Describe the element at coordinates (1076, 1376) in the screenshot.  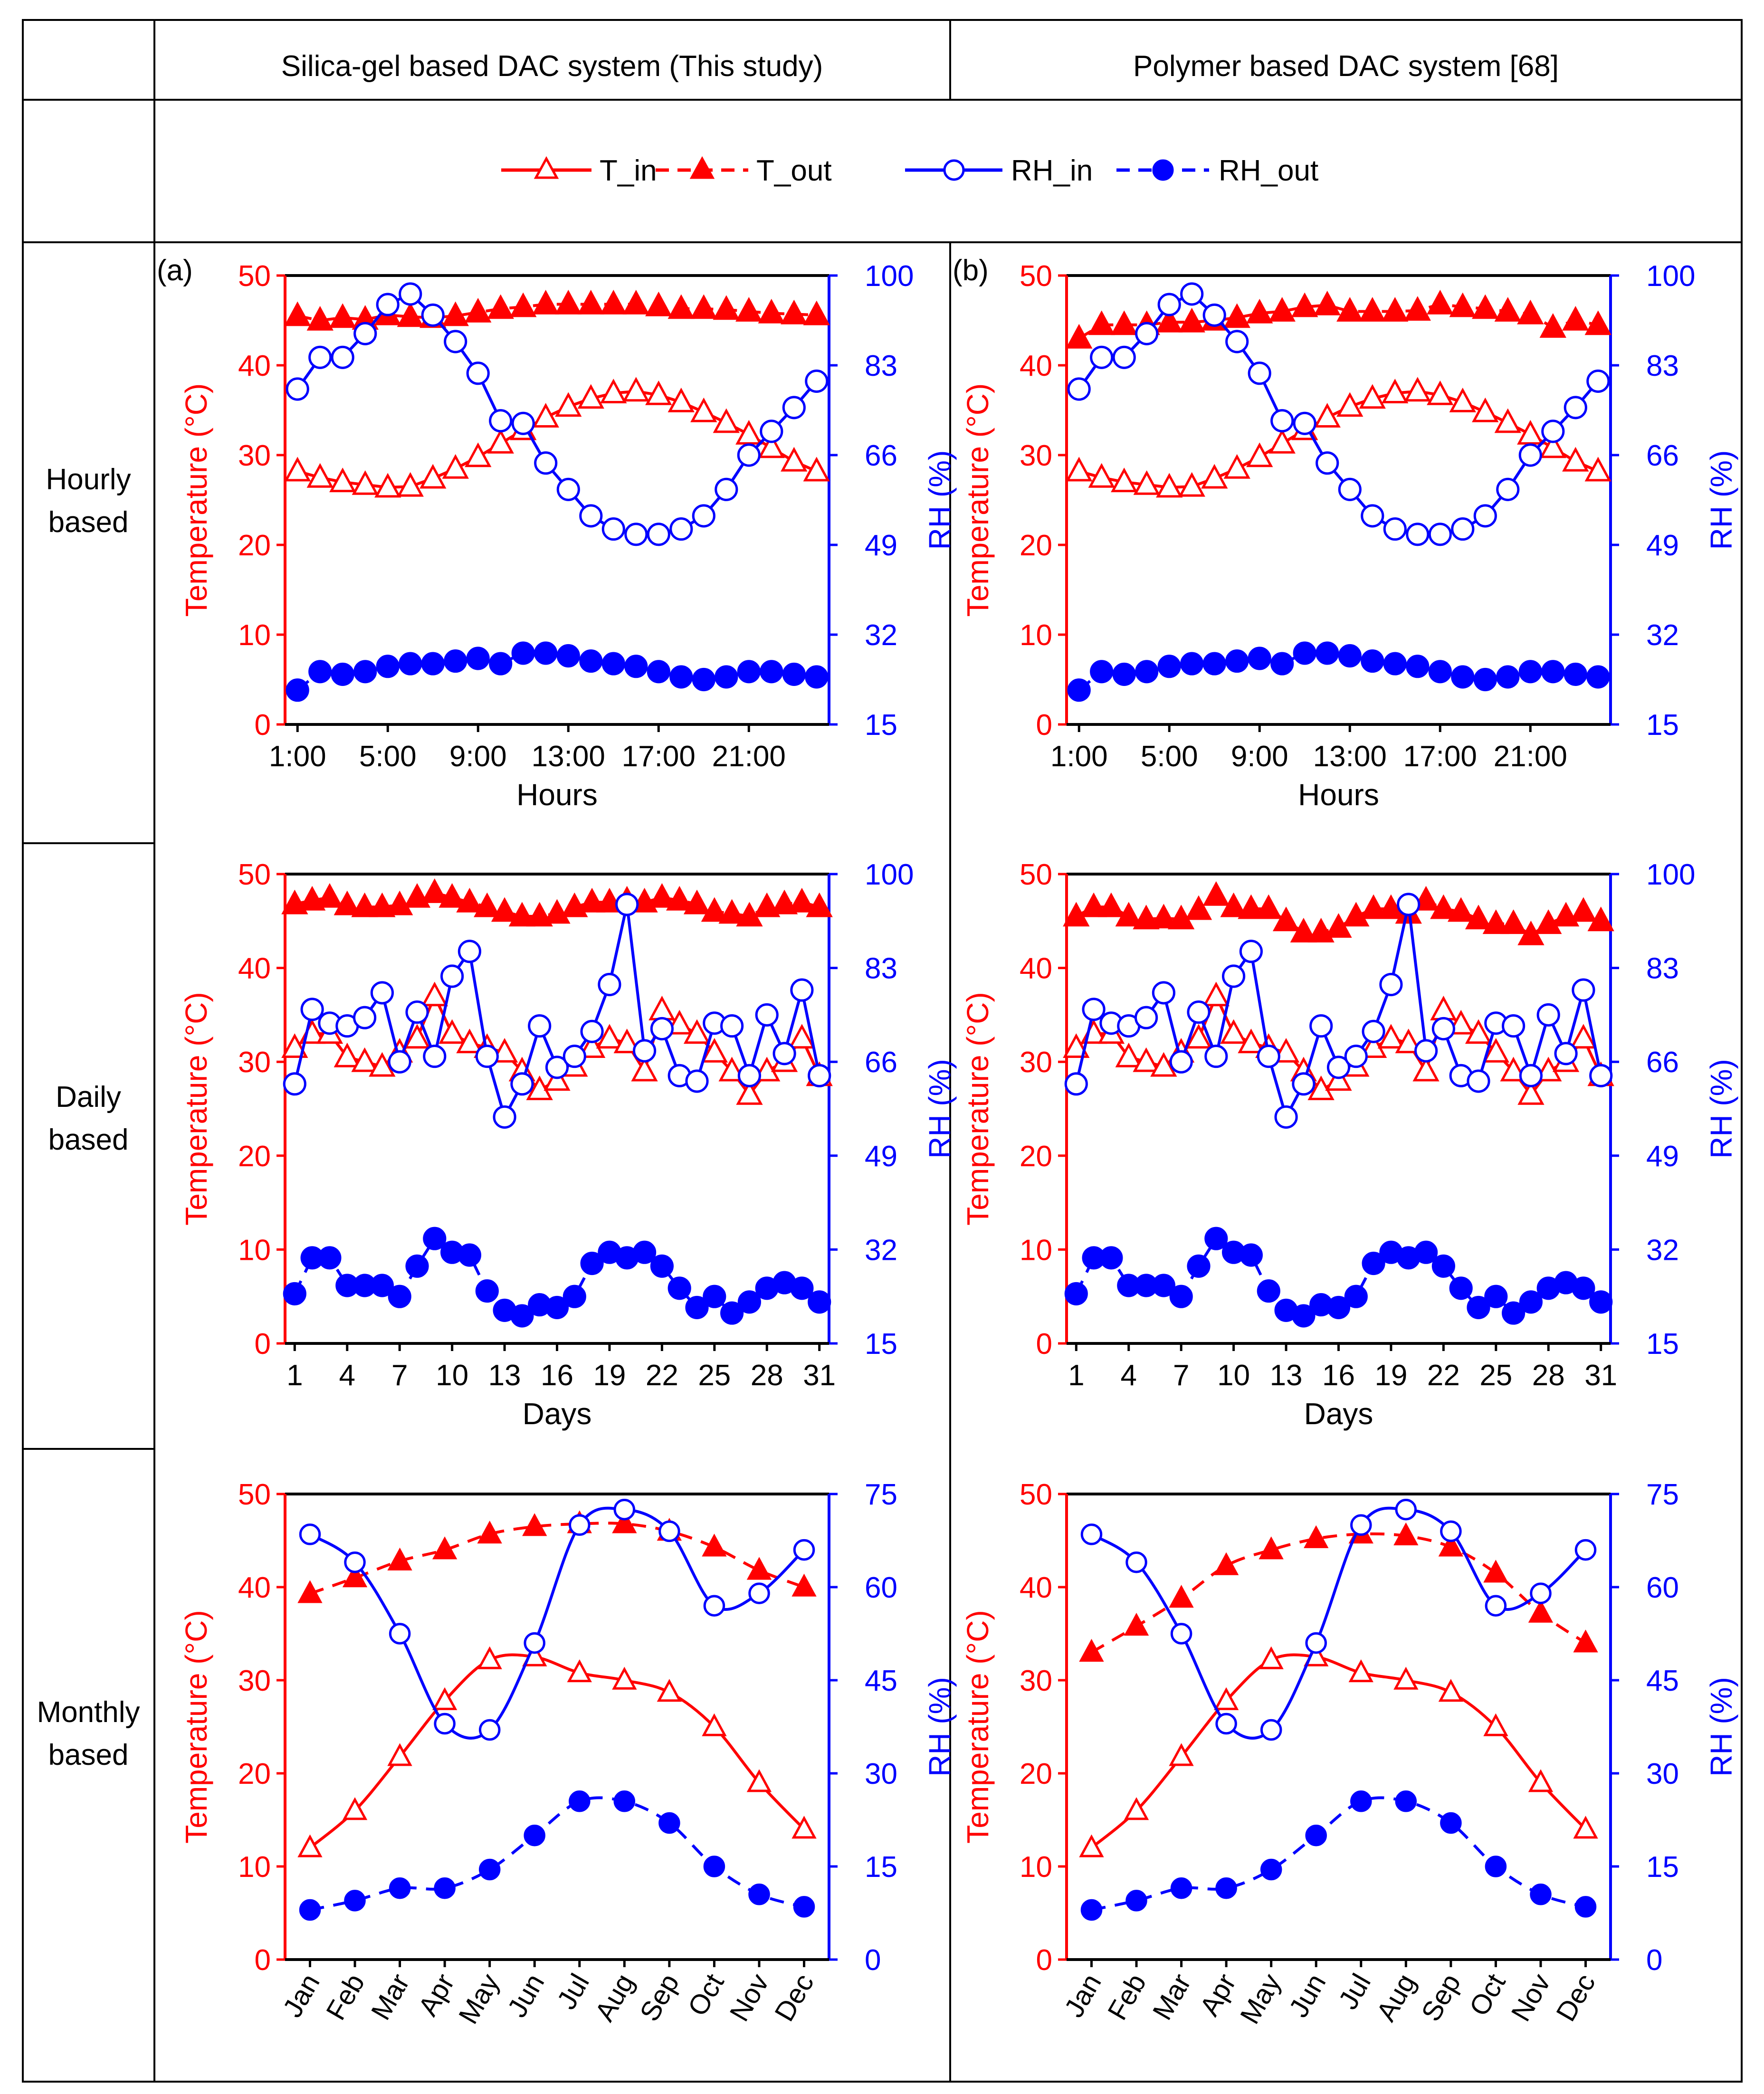
I see `x-tick-label: 1` at that location.